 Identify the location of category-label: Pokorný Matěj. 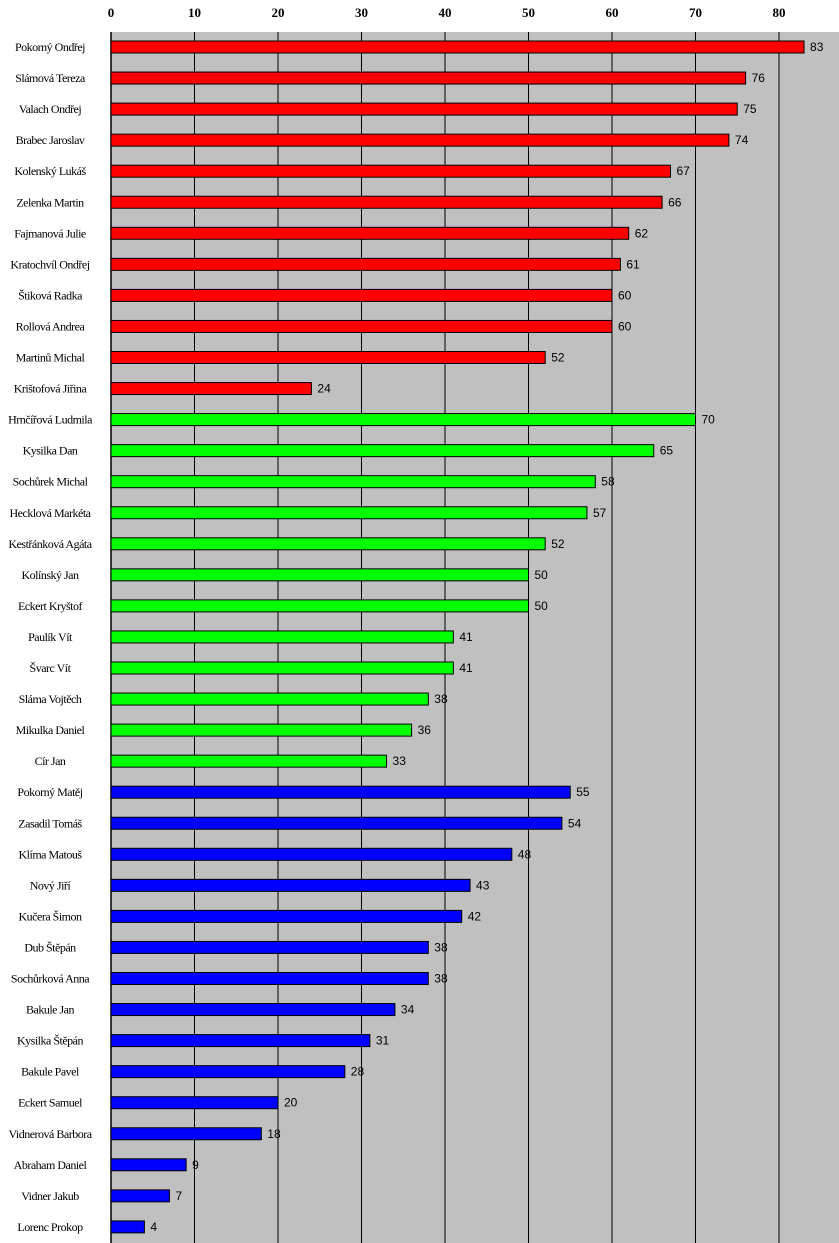
(49, 792).